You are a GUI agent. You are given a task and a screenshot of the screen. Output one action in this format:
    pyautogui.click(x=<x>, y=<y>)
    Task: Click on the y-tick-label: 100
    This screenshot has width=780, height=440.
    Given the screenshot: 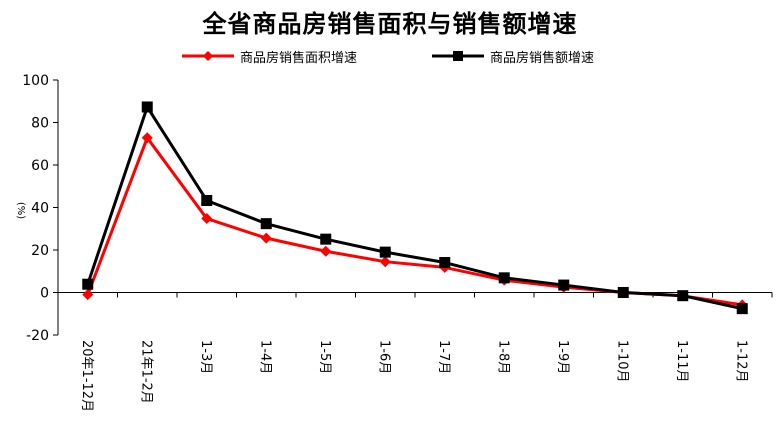 What is the action you would take?
    pyautogui.click(x=35, y=81)
    